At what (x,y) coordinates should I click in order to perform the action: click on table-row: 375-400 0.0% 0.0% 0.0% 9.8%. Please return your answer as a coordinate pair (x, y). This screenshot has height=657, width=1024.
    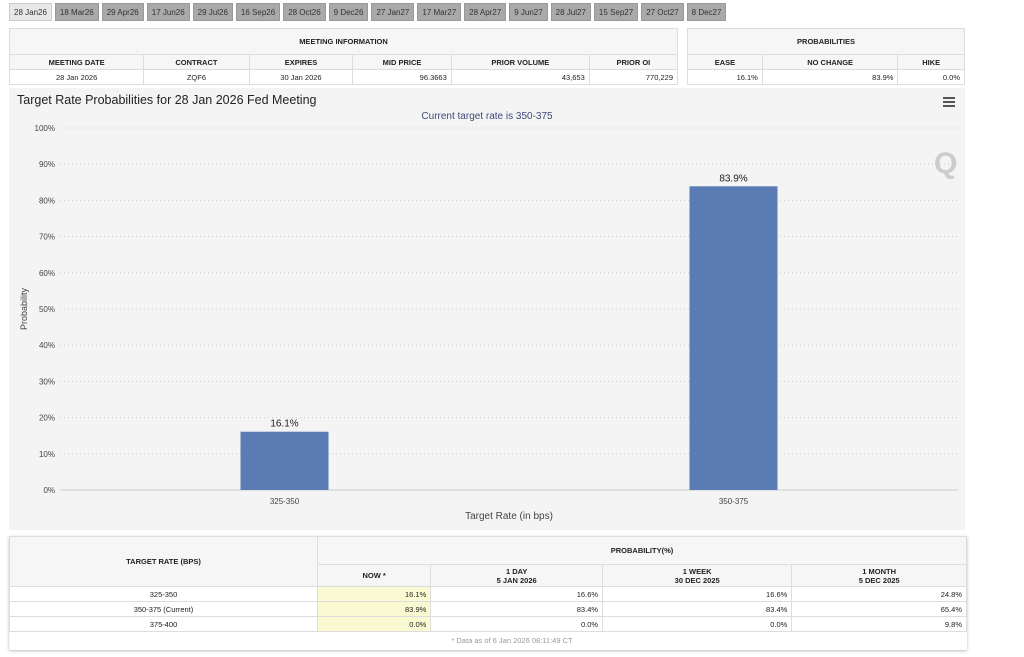
    Looking at the image, I should click on (488, 624).